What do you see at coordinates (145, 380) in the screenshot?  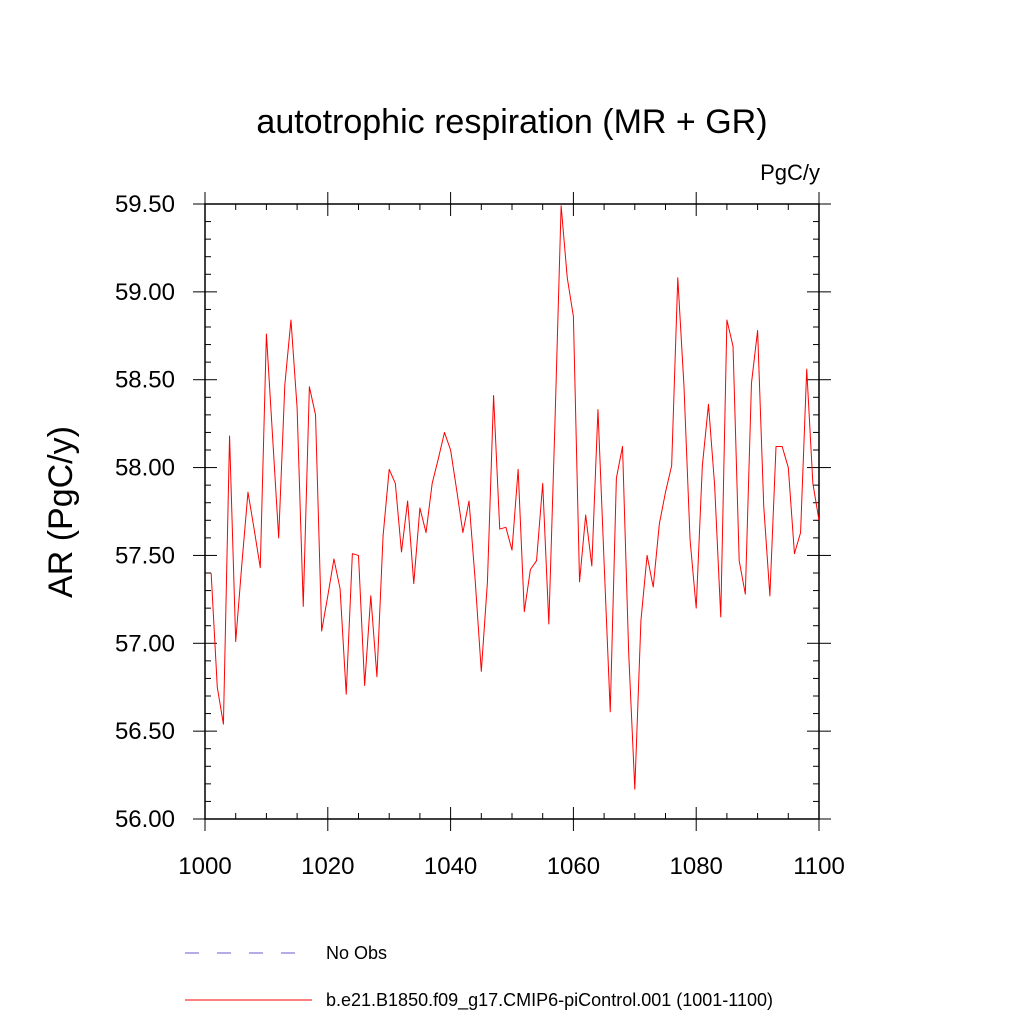 I see `y-tick-label: 58.50` at bounding box center [145, 380].